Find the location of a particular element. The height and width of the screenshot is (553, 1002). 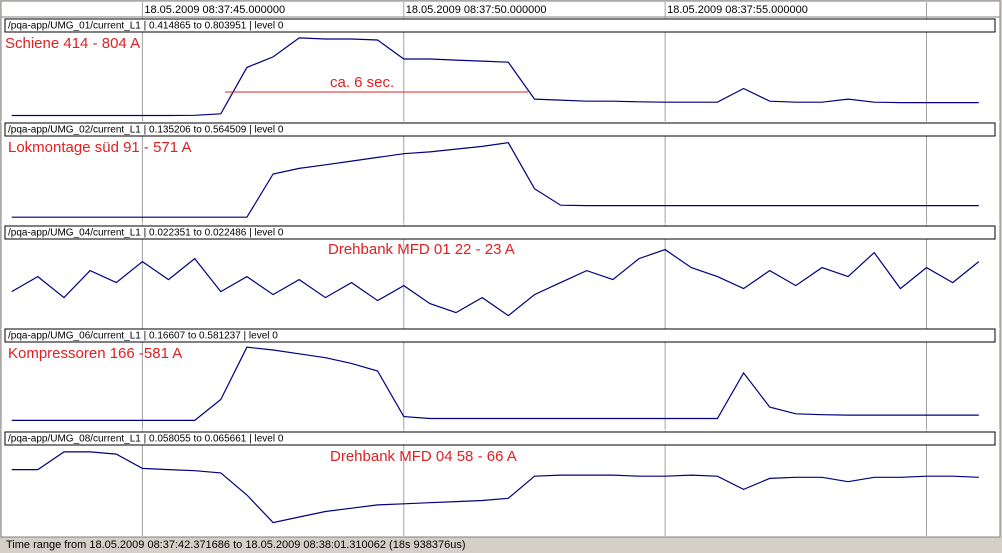

x-tick-label: 18.05.2009 08:37:50.000000 is located at coordinates (476, 10).